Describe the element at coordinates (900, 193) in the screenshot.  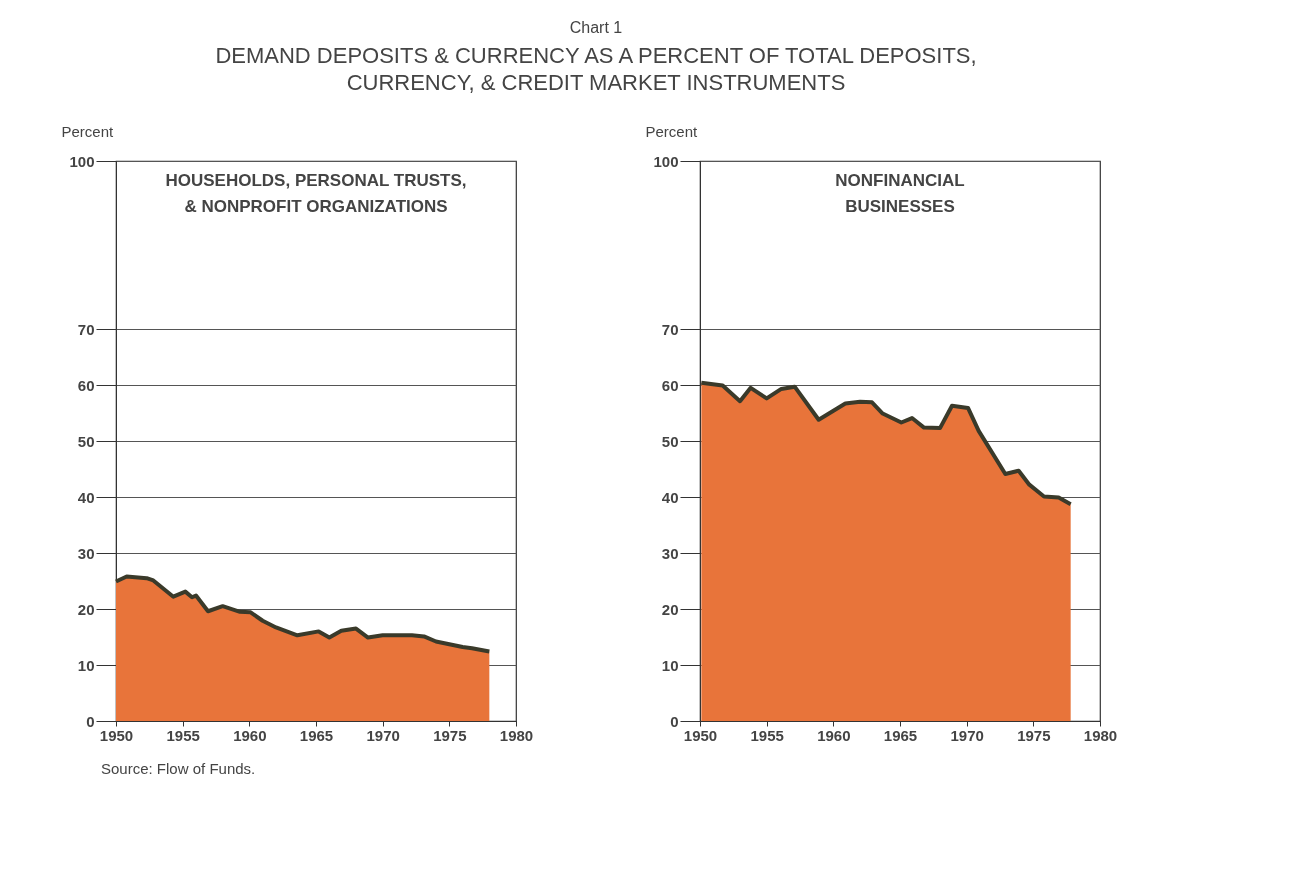
I see `text: NONFINANCIAL BUSINESSES` at that location.